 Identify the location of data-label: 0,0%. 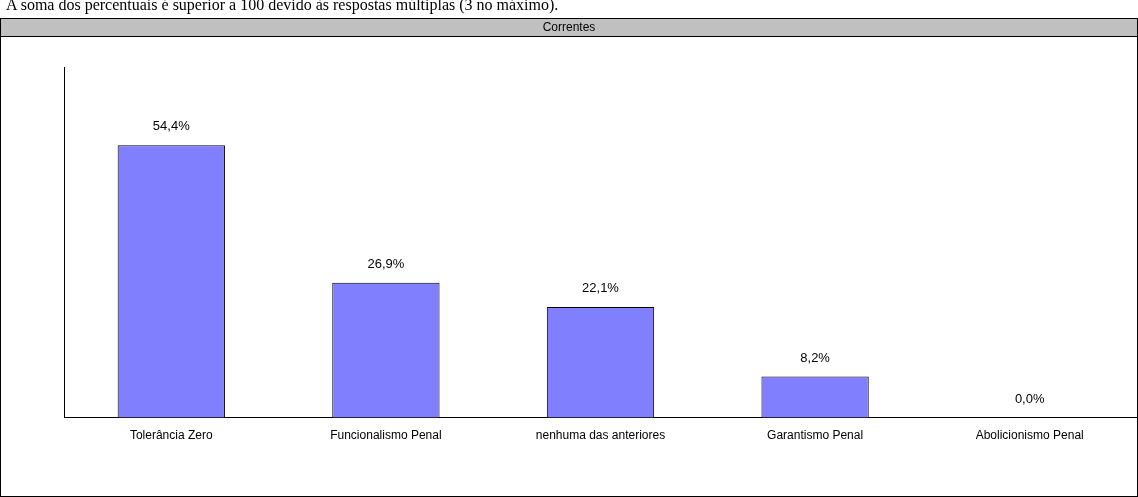
(1029, 398).